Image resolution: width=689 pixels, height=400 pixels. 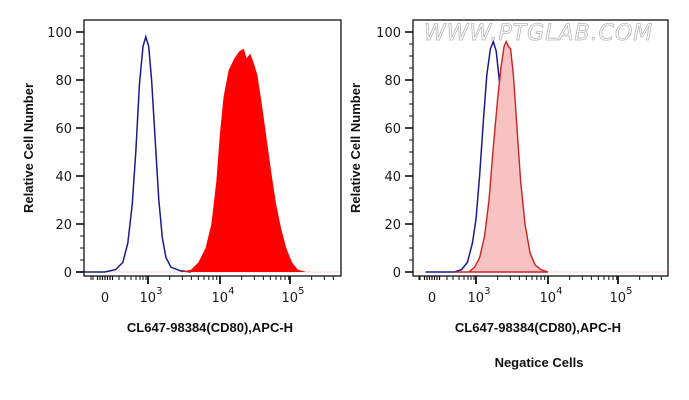 What do you see at coordinates (538, 33) in the screenshot?
I see `watermark-text: WWW.PTGLAB.COM` at bounding box center [538, 33].